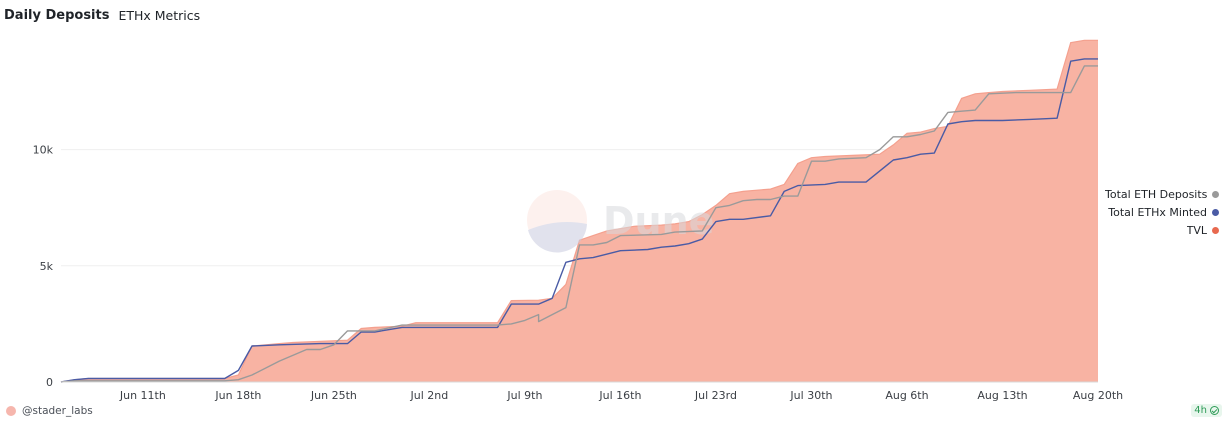  Describe the element at coordinates (1196, 230) in the screenshot. I see `legend-label: TVL` at that location.